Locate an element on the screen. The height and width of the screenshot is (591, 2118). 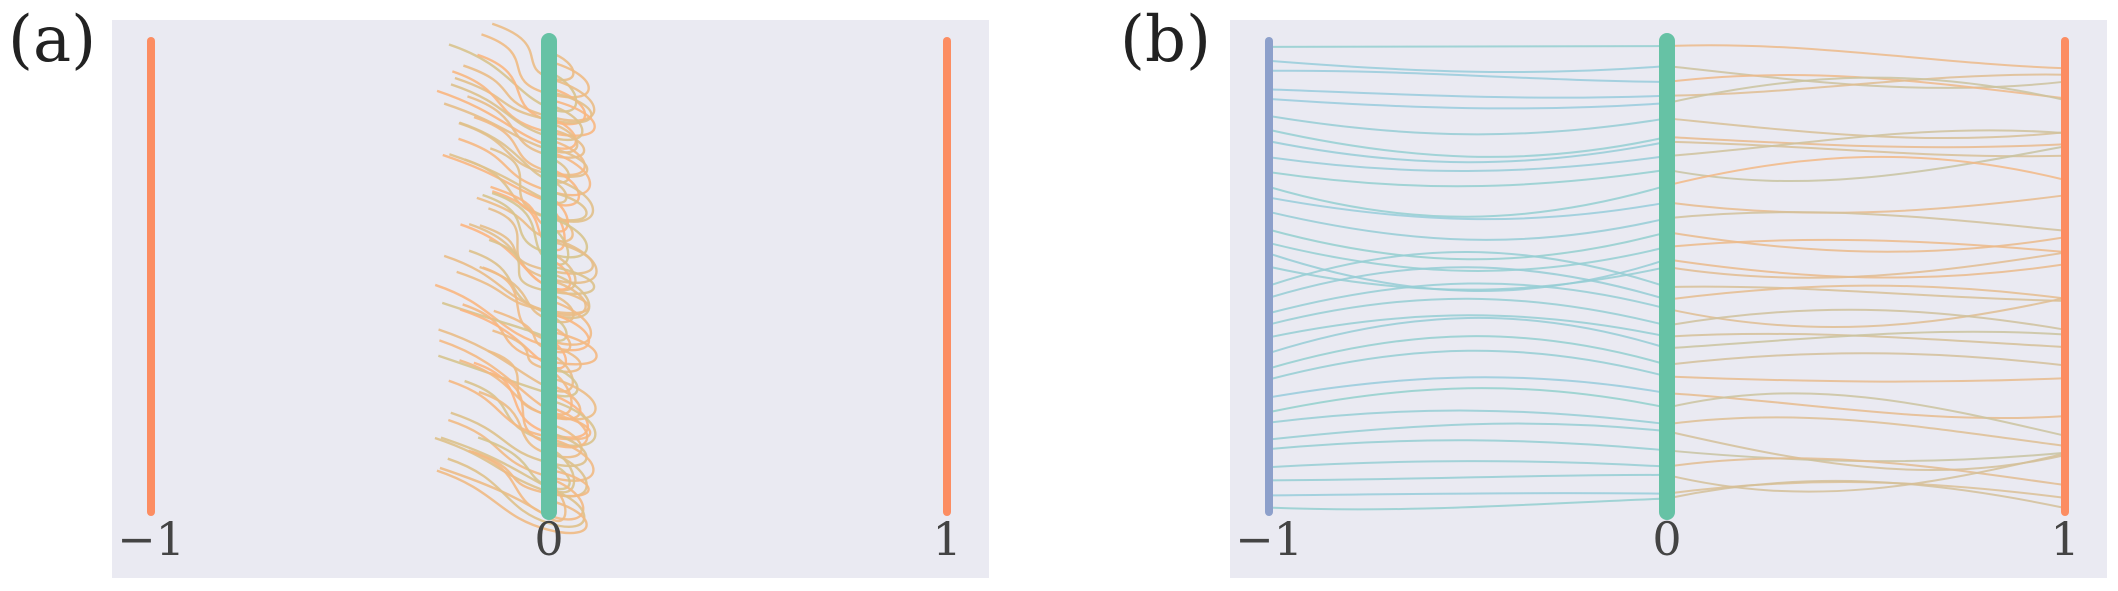
tick-labels: −1 0 1 −1 0 1 is located at coordinates (1098, 539).